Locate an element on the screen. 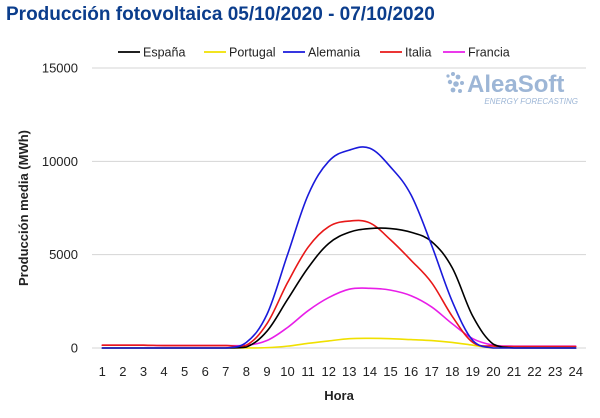 The image size is (600, 418). x-tick-label: 24 is located at coordinates (575, 371).